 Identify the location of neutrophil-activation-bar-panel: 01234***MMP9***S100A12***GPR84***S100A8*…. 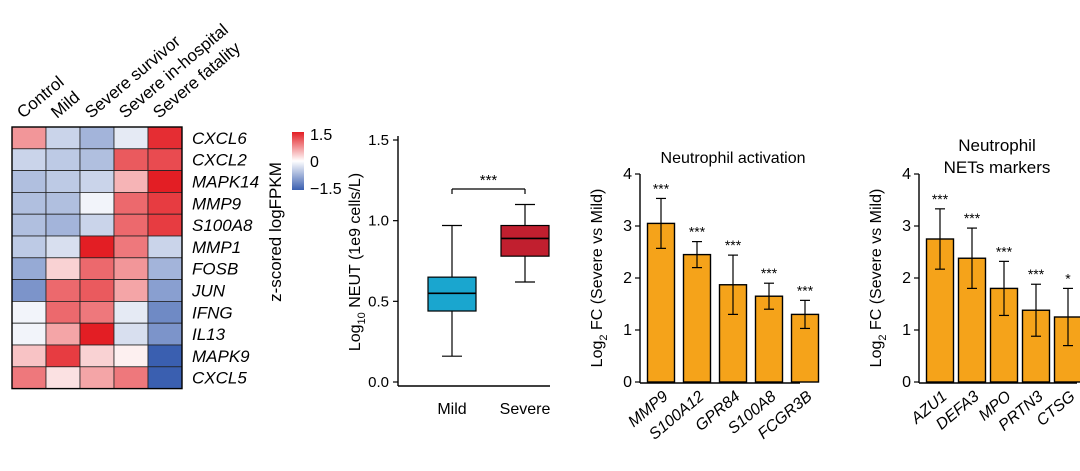
(704, 296).